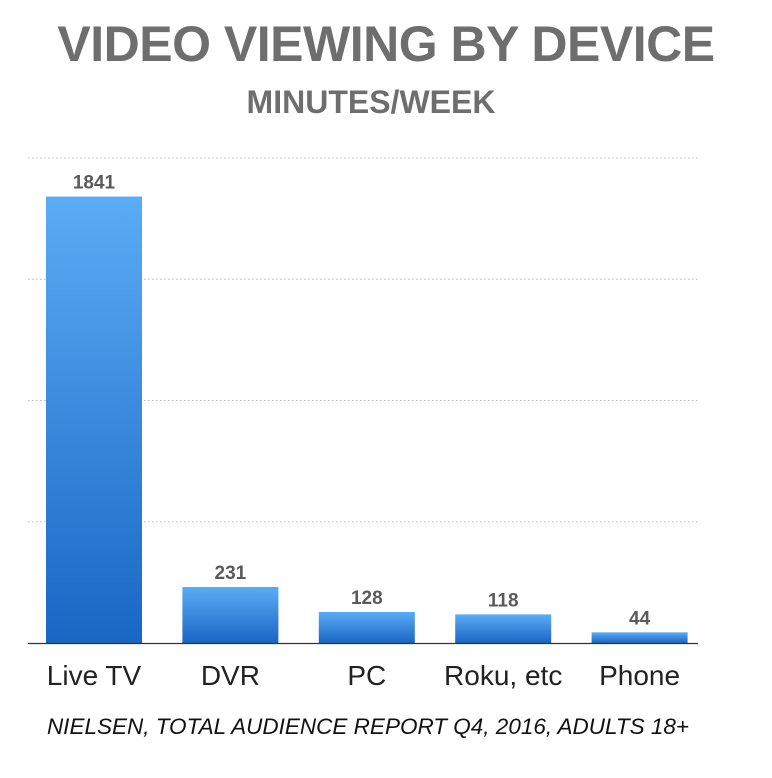  What do you see at coordinates (386, 44) in the screenshot?
I see `chart-title: VIDEO VIEWING BY DEVICE` at bounding box center [386, 44].